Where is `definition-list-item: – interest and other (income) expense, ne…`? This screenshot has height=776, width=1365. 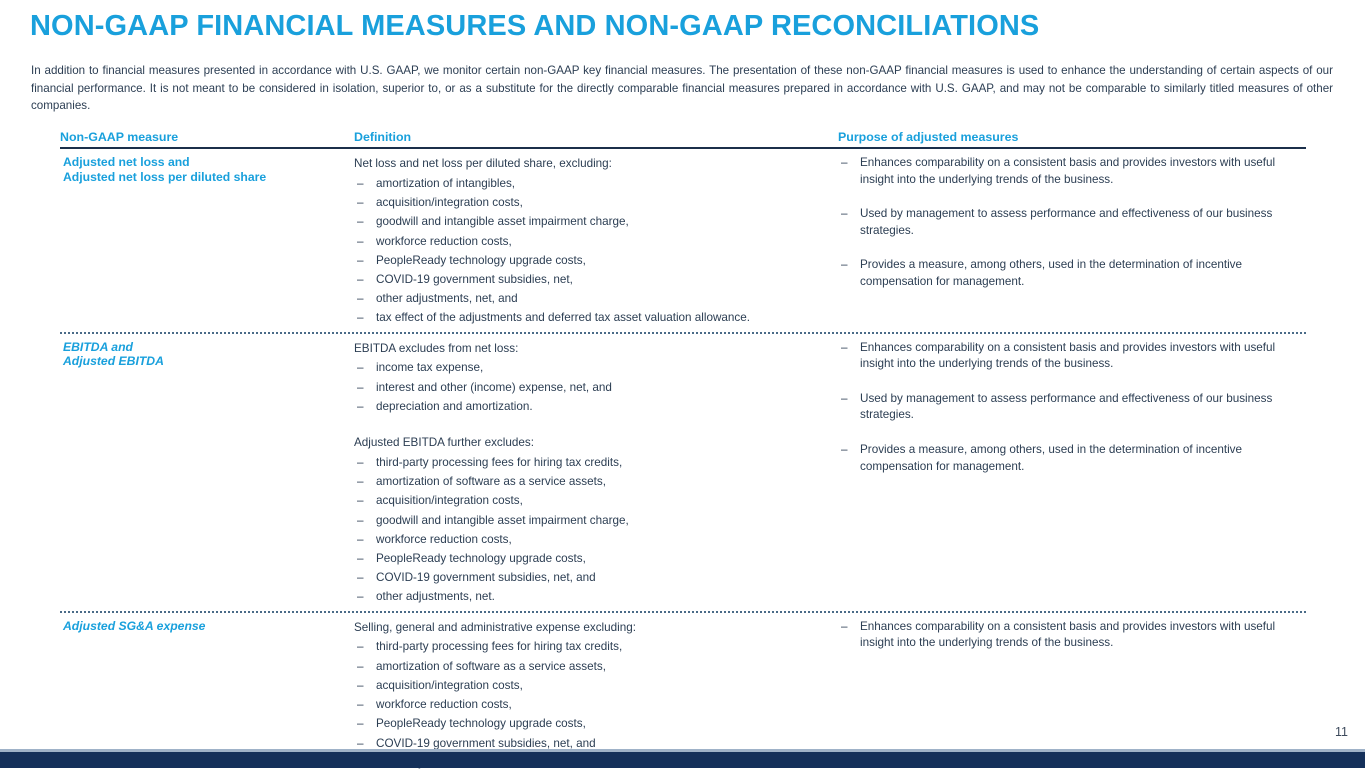 definition-list-item: – interest and other (income) expense, ne… is located at coordinates (596, 387).